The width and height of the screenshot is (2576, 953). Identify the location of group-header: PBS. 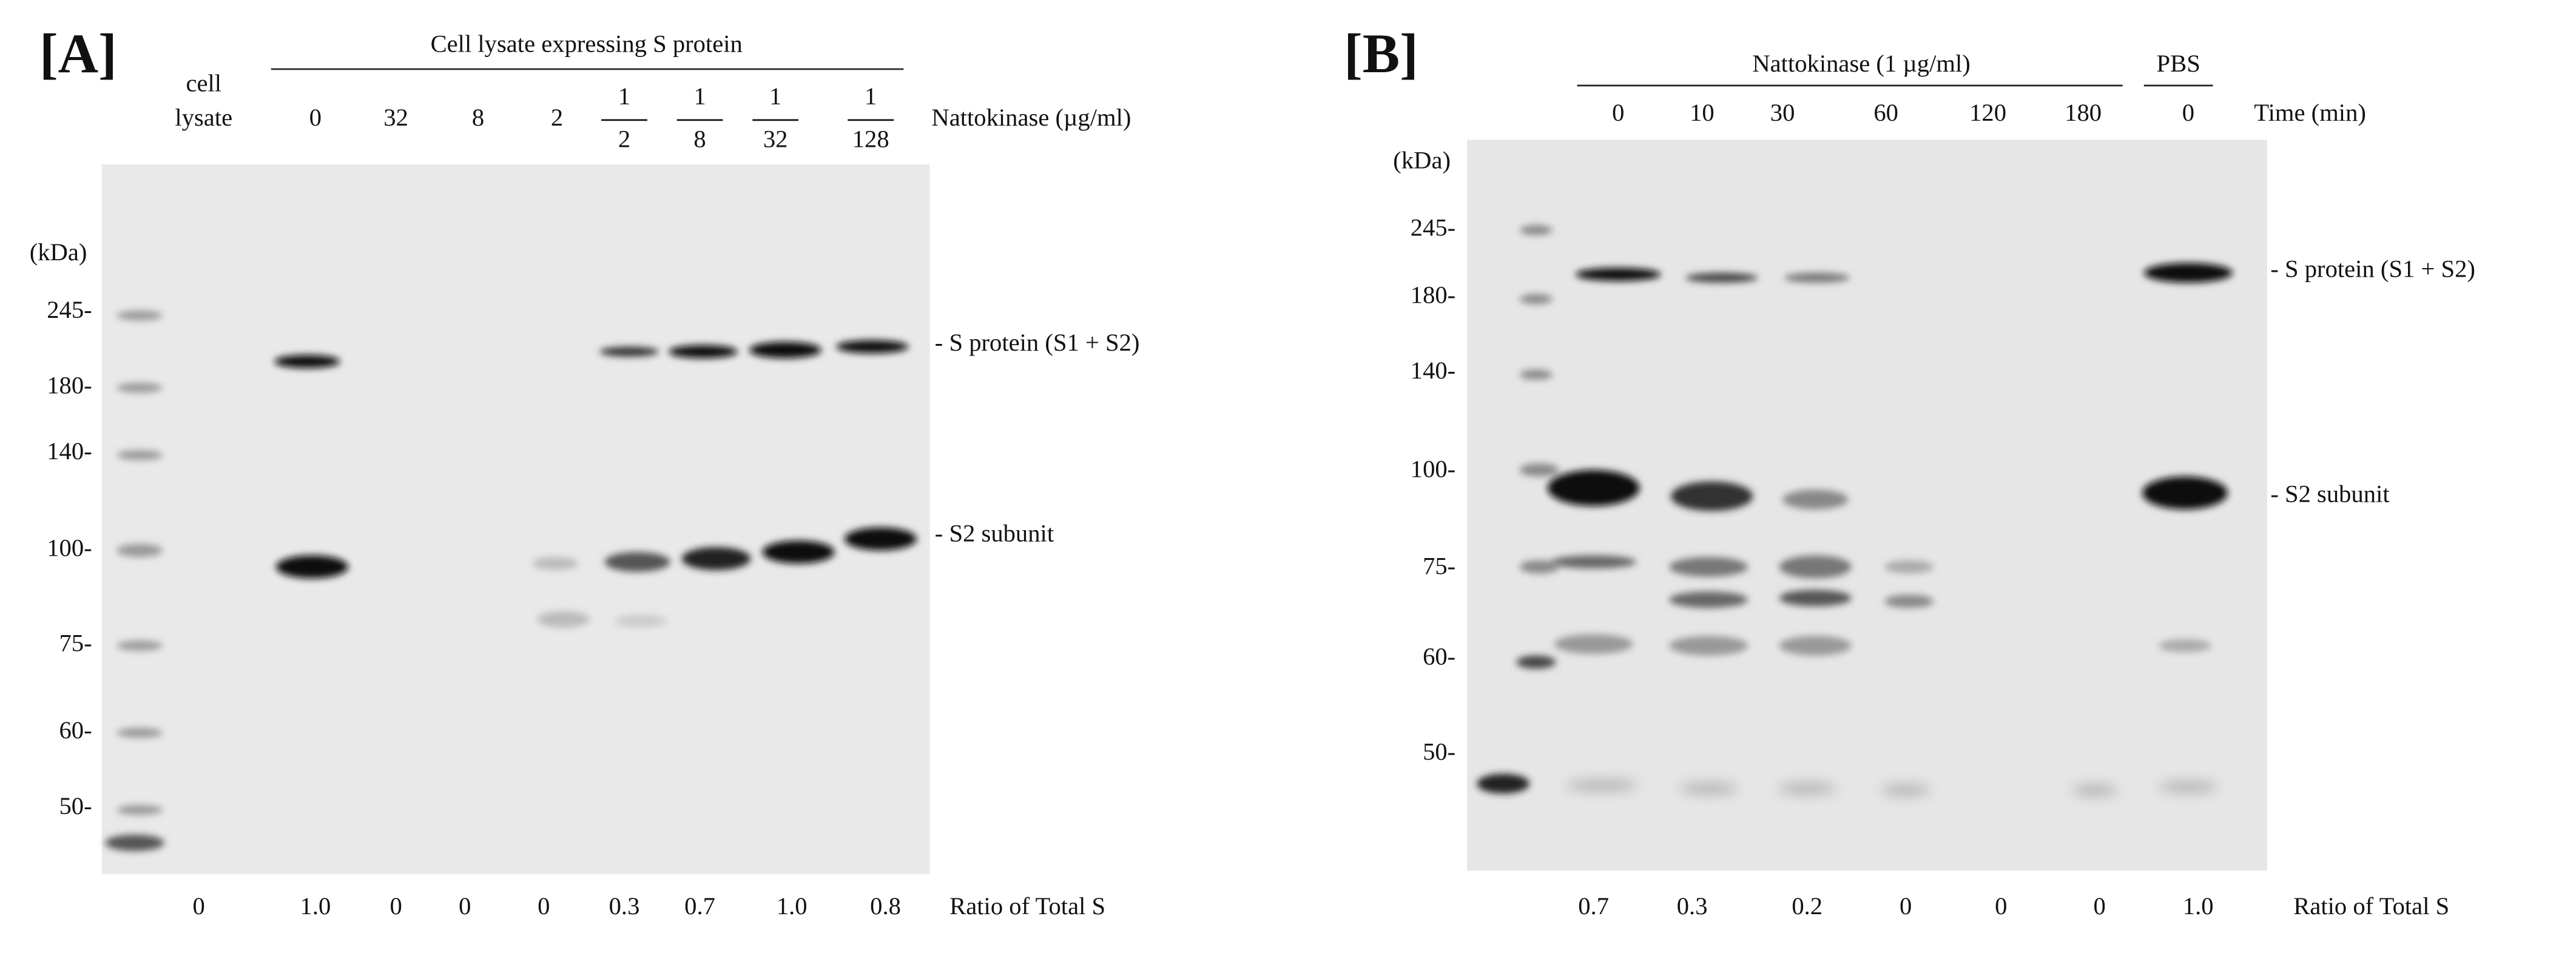
(2178, 63).